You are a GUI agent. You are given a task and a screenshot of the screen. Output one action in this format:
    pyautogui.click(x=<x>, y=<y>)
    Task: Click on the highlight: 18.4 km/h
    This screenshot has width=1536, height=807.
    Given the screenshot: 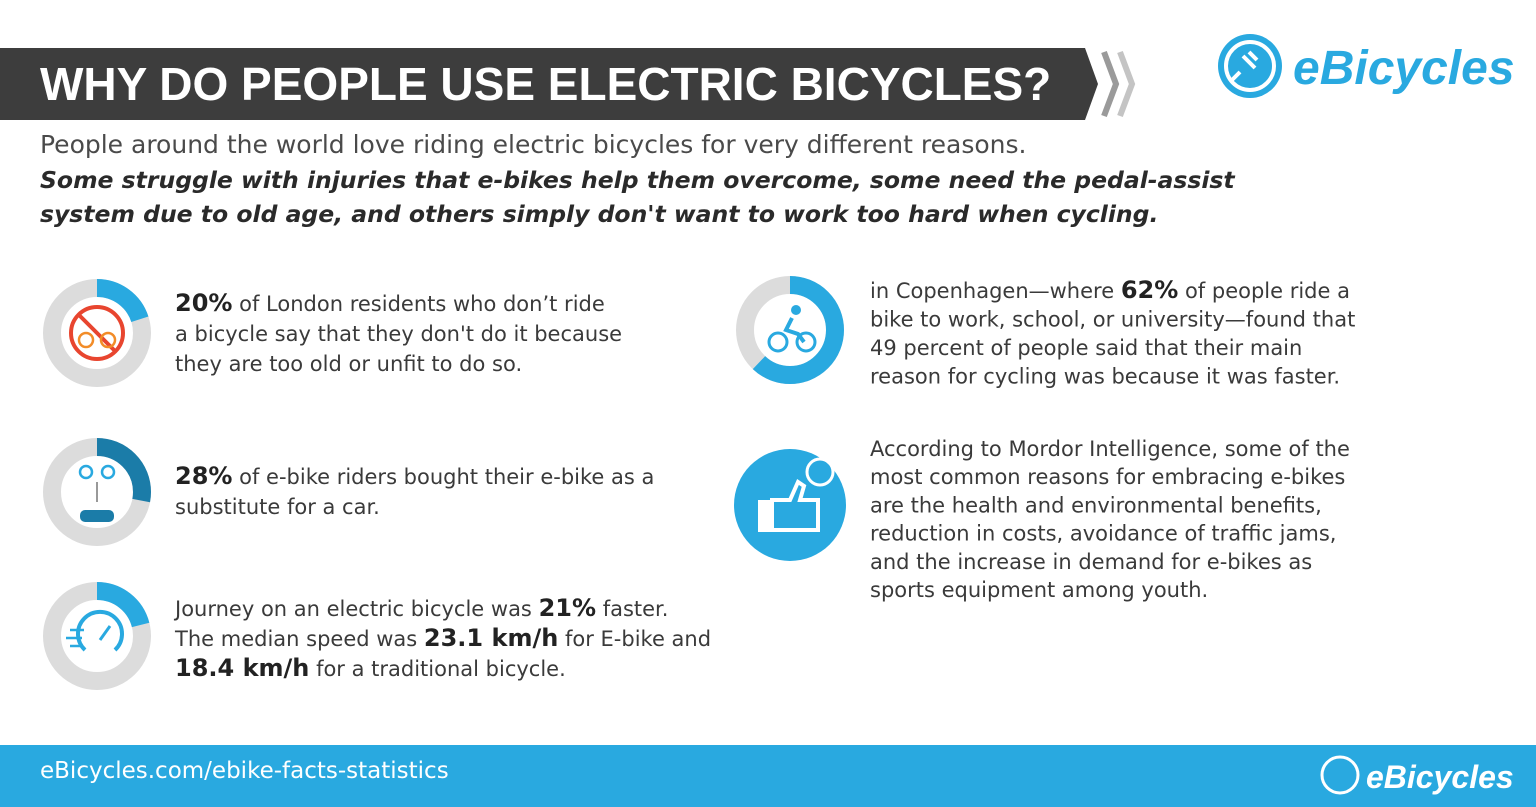 What is the action you would take?
    pyautogui.click(x=242, y=668)
    